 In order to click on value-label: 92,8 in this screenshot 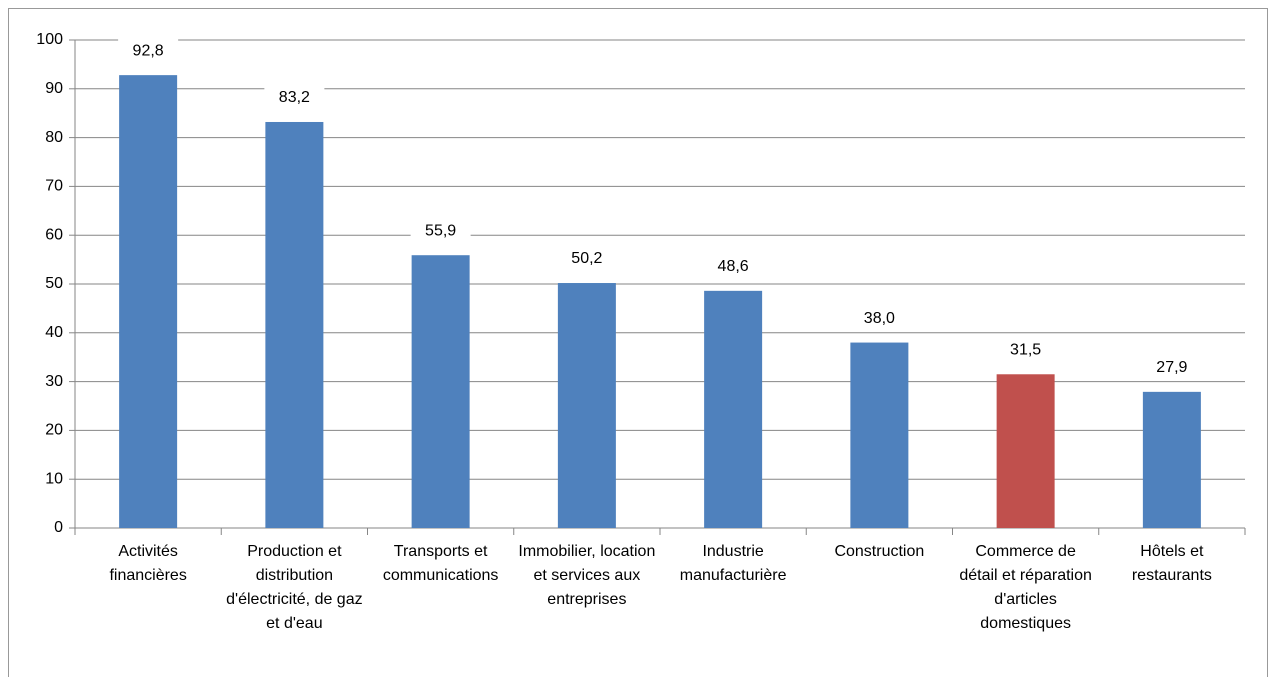, I will do `click(148, 50)`.